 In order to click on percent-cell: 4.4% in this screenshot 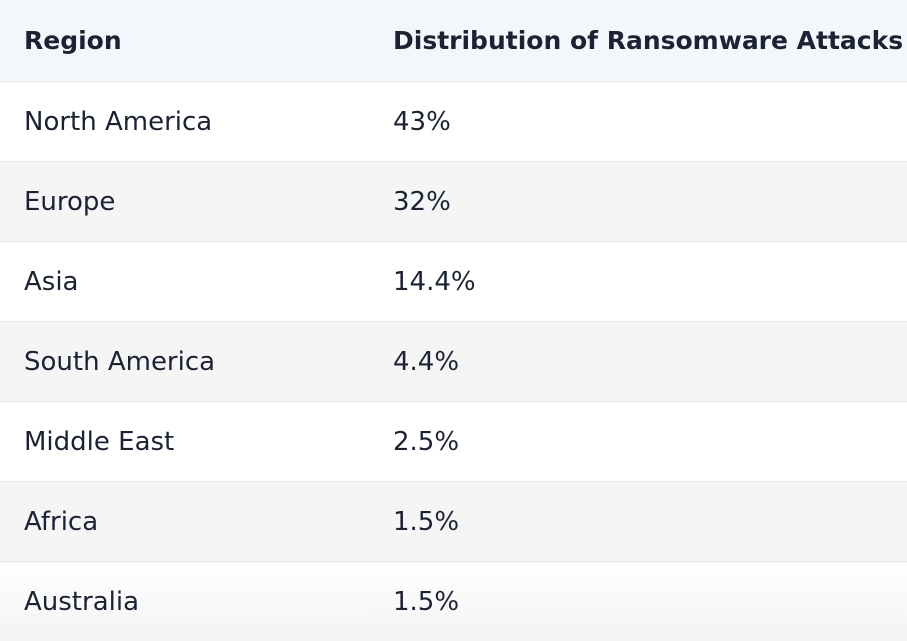, I will do `click(638, 362)`.